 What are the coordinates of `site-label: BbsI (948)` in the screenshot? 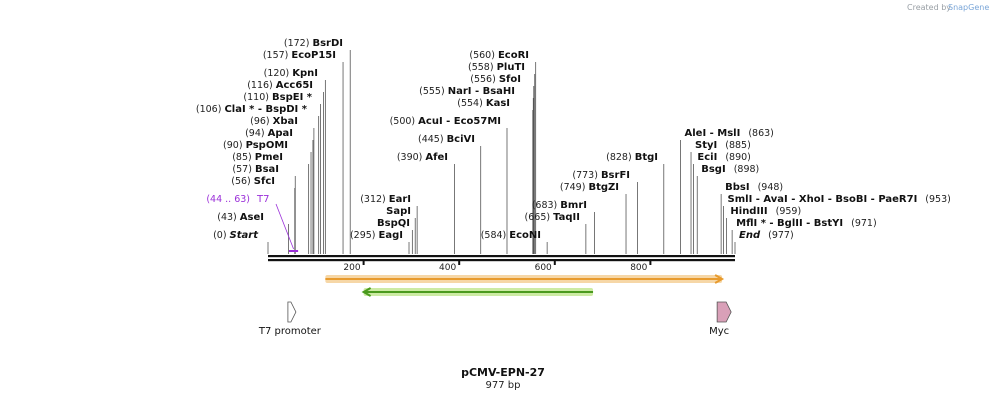 It's located at (754, 187).